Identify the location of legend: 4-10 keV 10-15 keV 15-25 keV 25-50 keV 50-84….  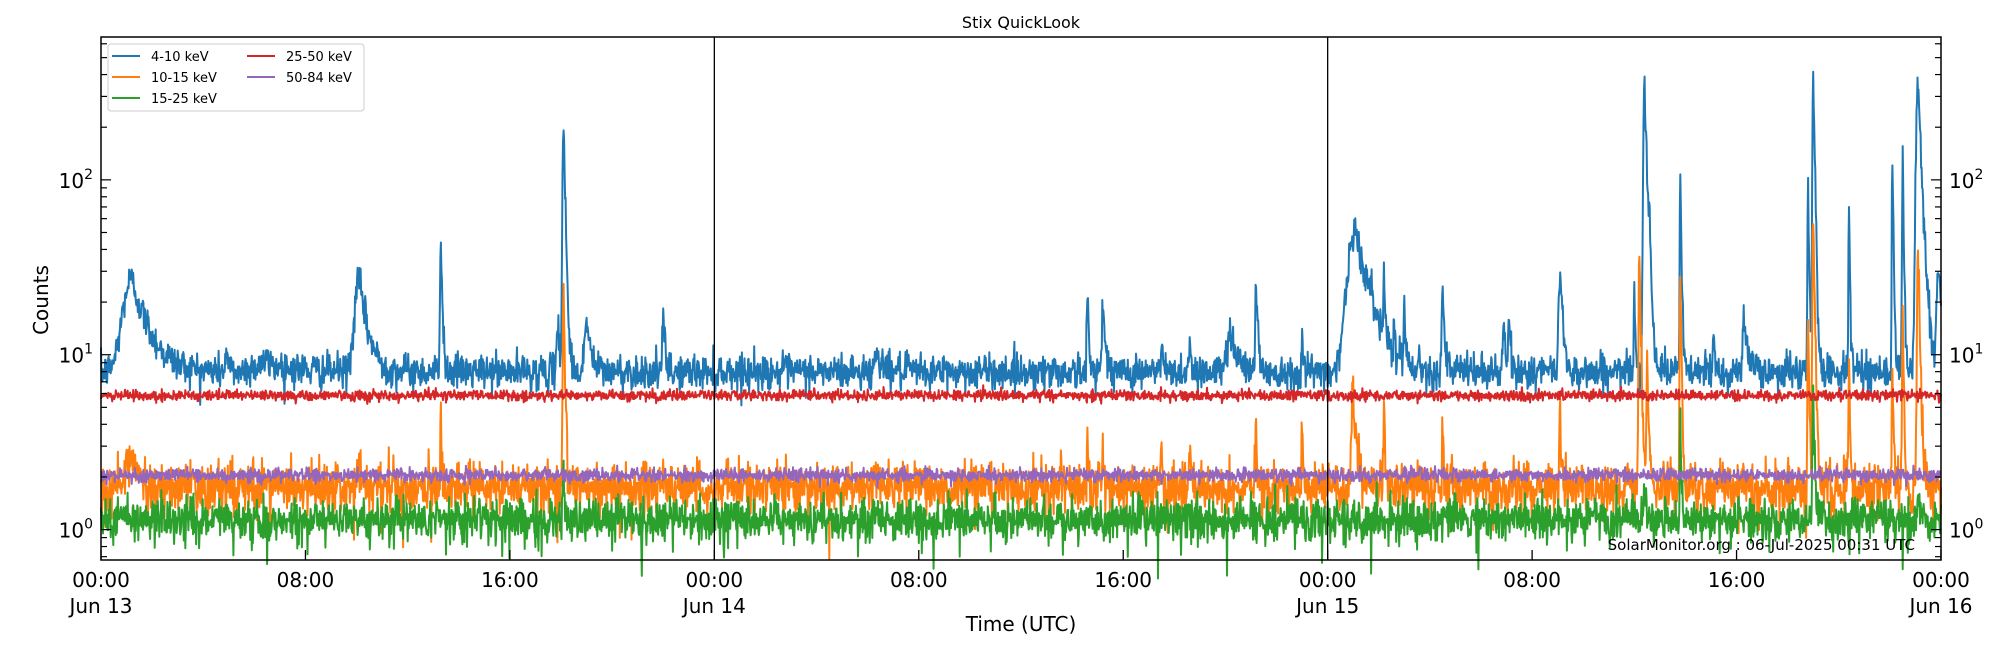
(236, 77).